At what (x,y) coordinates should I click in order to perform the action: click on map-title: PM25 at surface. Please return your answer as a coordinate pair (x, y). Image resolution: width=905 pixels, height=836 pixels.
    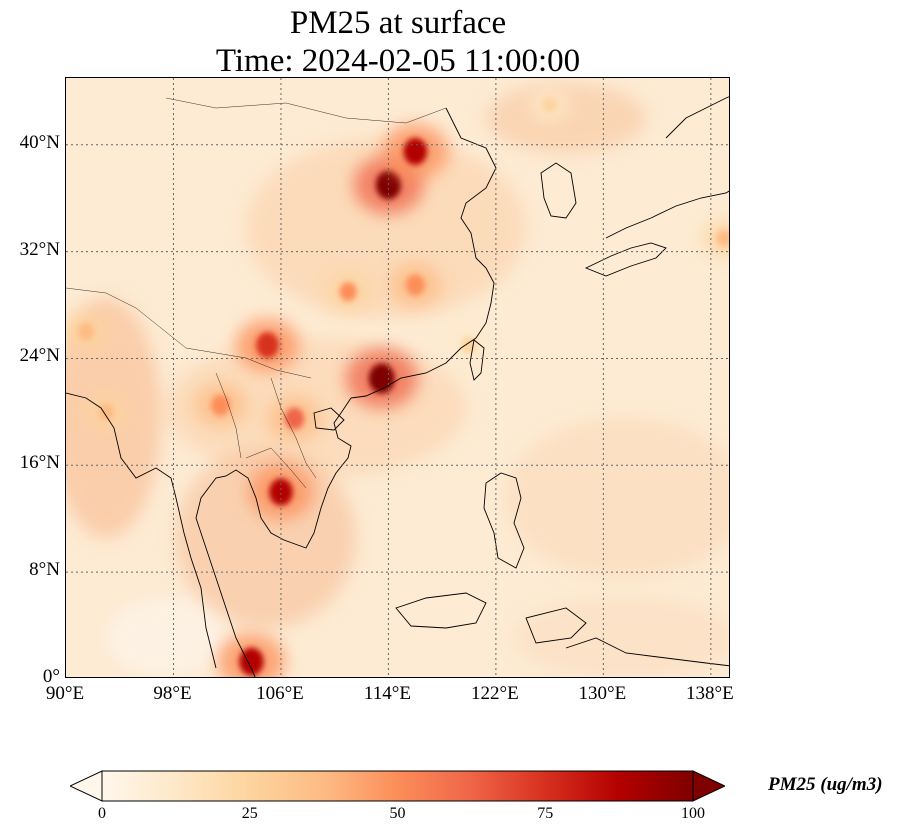
    Looking at the image, I should click on (398, 23).